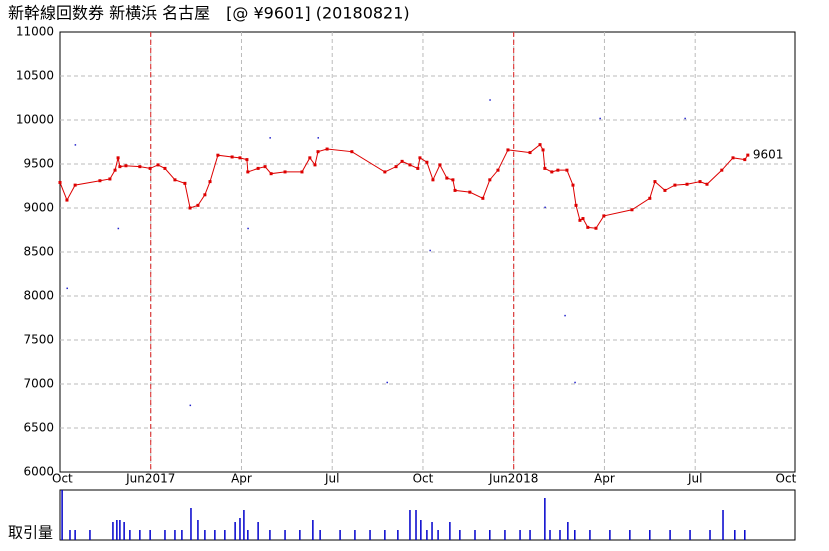 The width and height of the screenshot is (829, 551). I want to click on y-tick-label: 6500, so click(38, 428).